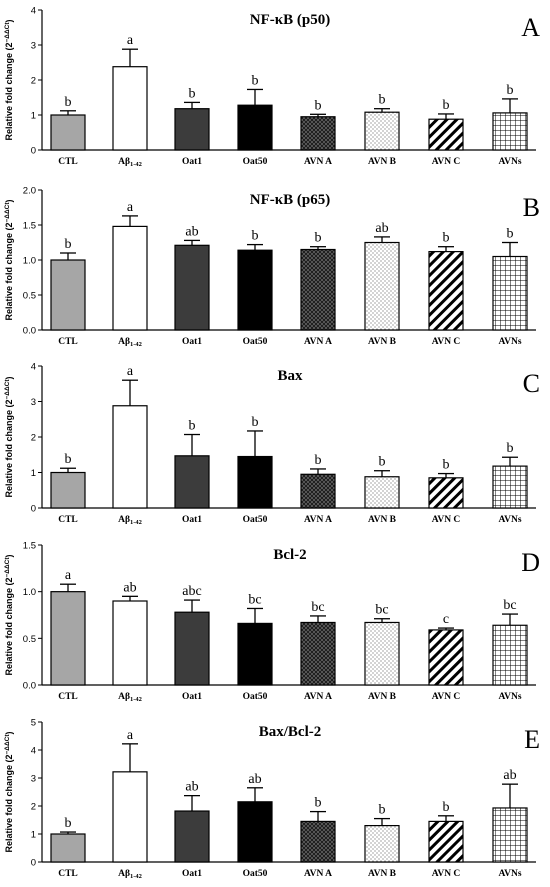 Image resolution: width=550 pixels, height=887 pixels. Describe the element at coordinates (531, 383) in the screenshot. I see `panel-letter: C` at that location.